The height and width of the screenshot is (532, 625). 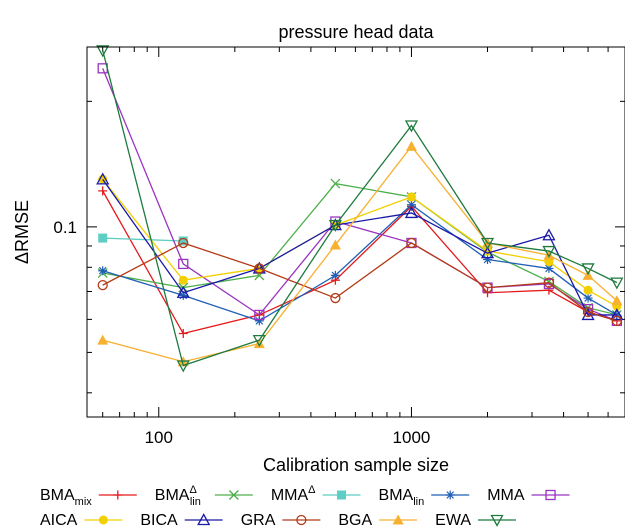 I want to click on legend-item: EWA, so click(x=476, y=520).